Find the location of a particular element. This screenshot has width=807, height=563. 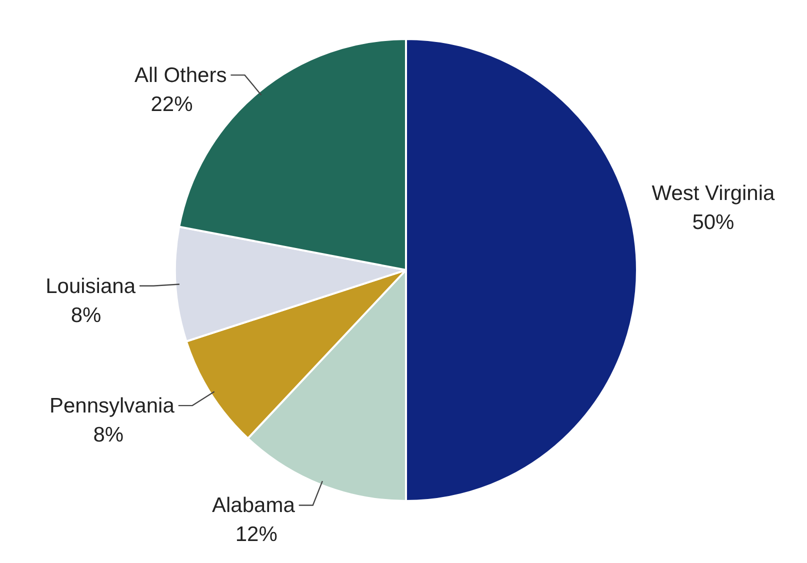

data-label: 22% is located at coordinates (171, 104).